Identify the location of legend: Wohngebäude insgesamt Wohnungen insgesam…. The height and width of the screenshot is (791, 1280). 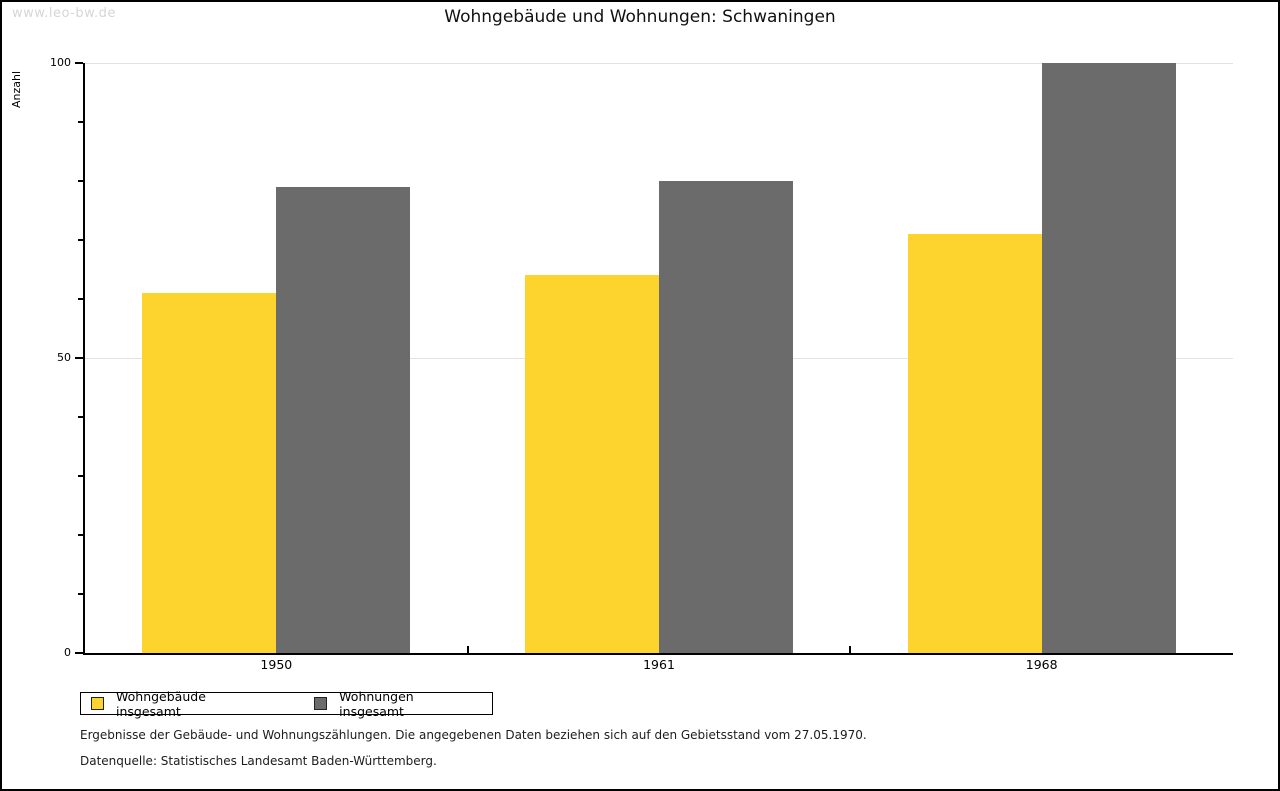
(286, 704).